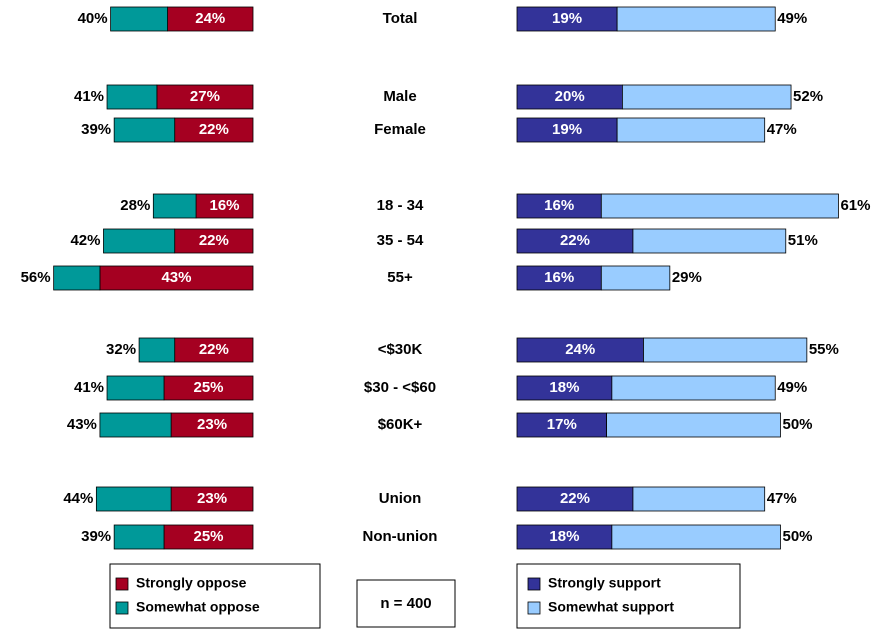 The width and height of the screenshot is (889, 633). What do you see at coordinates (399, 96) in the screenshot?
I see `category-label: Male` at bounding box center [399, 96].